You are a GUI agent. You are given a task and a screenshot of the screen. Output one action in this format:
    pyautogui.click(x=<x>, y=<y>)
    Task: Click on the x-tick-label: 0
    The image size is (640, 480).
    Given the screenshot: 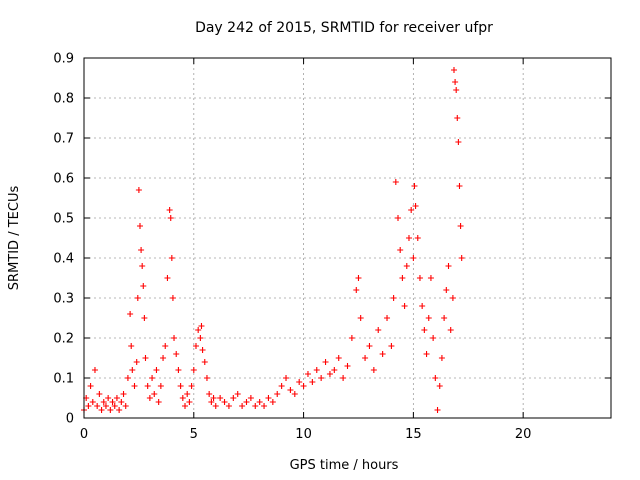 What is the action you would take?
    pyautogui.click(x=84, y=434)
    